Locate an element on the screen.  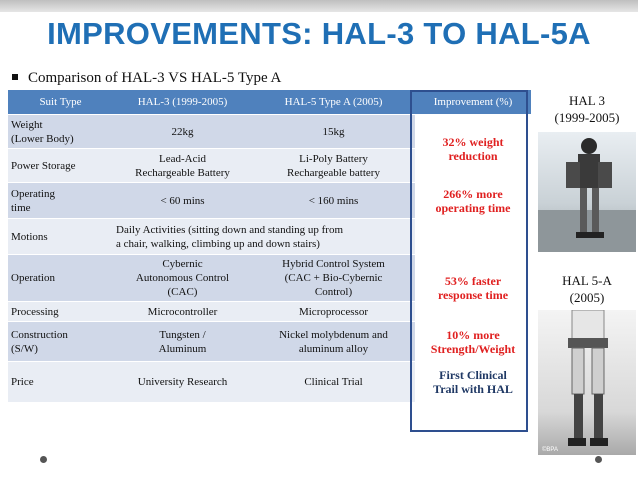
hal3-suit-illustration is located at coordinates (587, 195).